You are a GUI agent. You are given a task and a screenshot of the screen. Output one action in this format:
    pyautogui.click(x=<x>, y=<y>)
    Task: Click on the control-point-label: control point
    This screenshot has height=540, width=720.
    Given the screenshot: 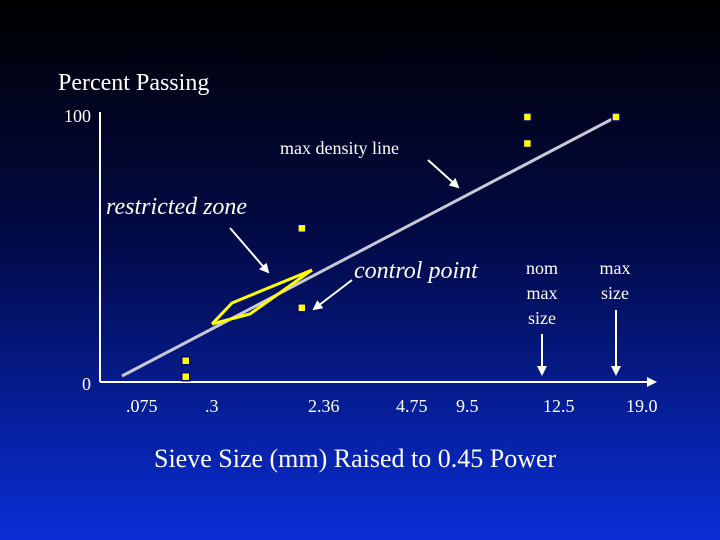 What is the action you would take?
    pyautogui.click(x=416, y=271)
    